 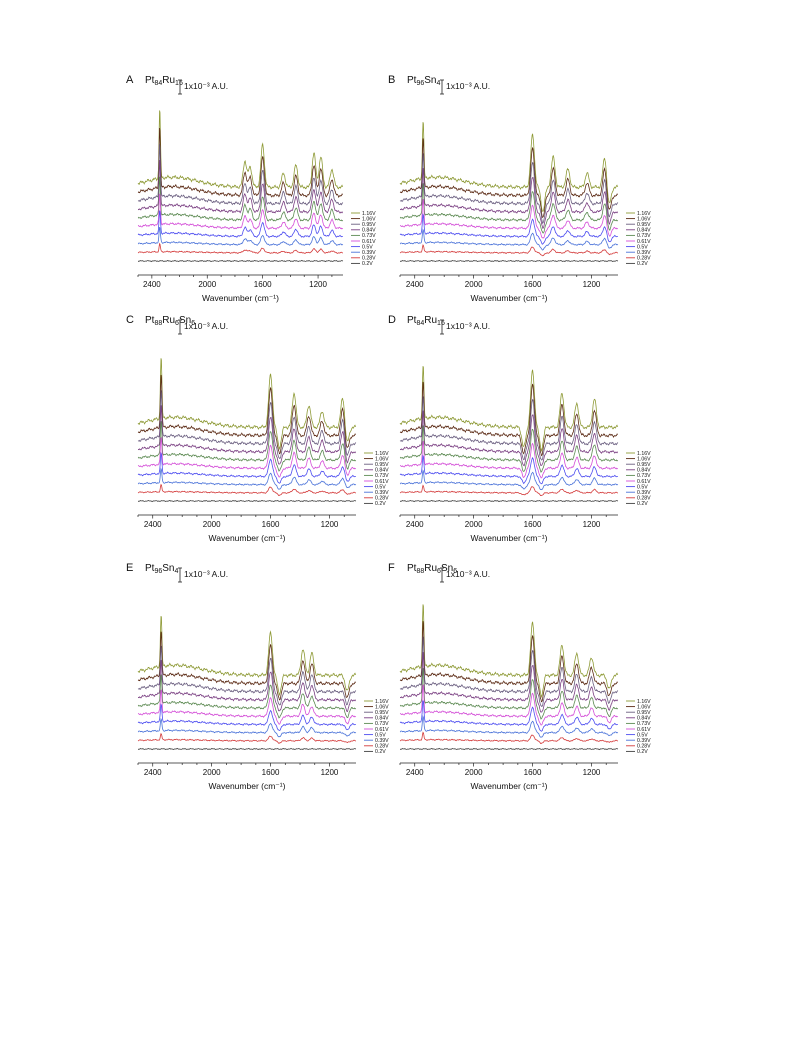 I want to click on panel-letter: F, so click(x=391, y=568).